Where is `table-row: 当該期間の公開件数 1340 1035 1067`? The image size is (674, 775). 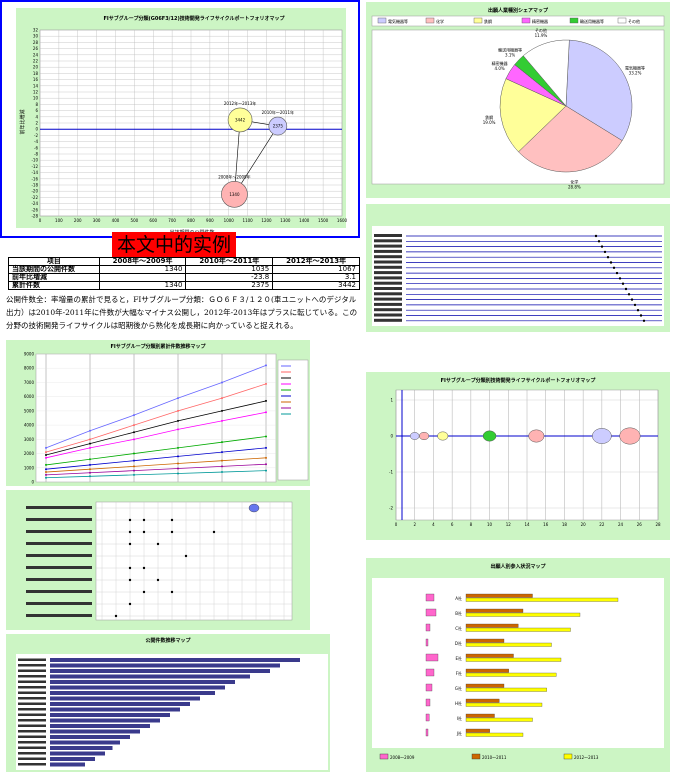 table-row: 当該期間の公開件数 1340 1035 1067 is located at coordinates (184, 270).